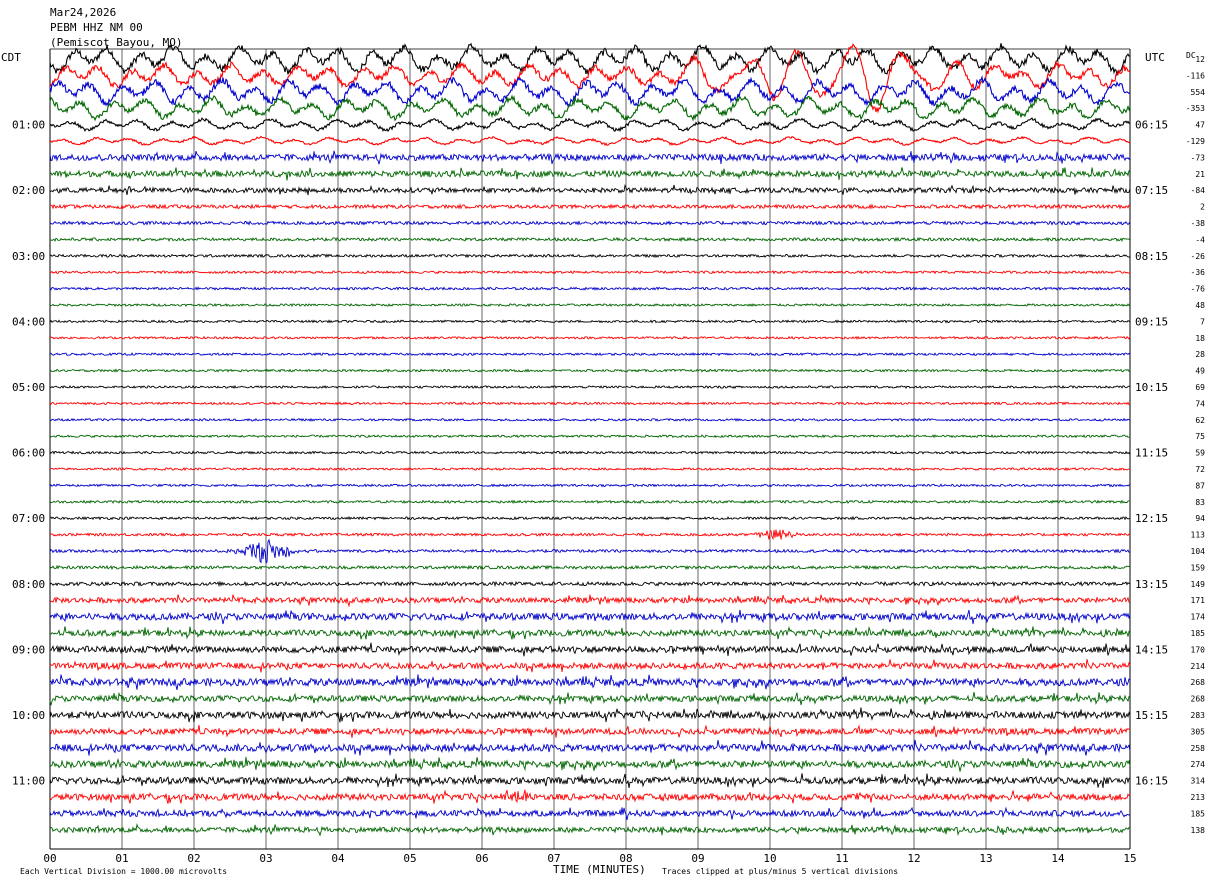  Describe the element at coordinates (1151, 715) in the screenshot. I see `right-hour-label: 15:15` at that location.